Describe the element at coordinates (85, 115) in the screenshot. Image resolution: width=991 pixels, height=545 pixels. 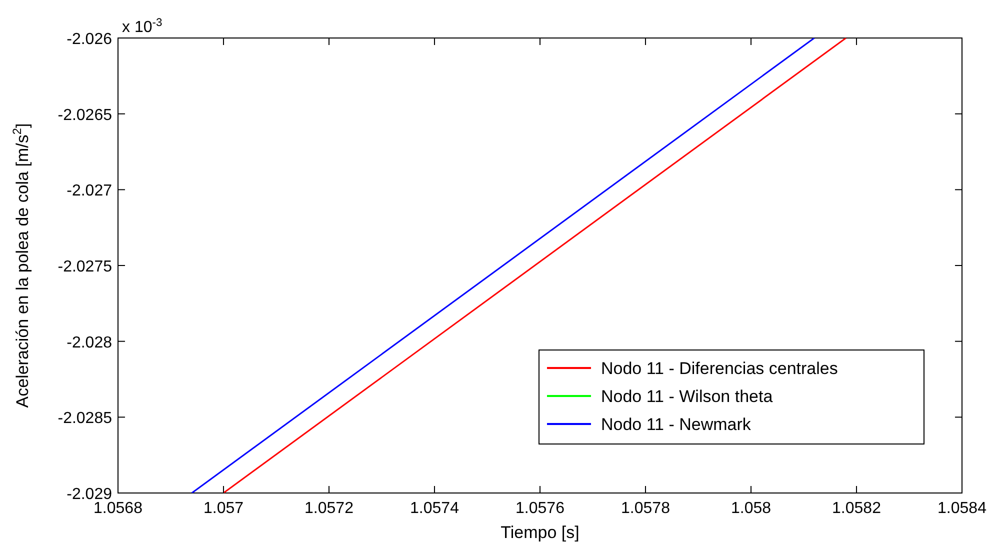
I see `y-tick-label: -2.0265` at that location.